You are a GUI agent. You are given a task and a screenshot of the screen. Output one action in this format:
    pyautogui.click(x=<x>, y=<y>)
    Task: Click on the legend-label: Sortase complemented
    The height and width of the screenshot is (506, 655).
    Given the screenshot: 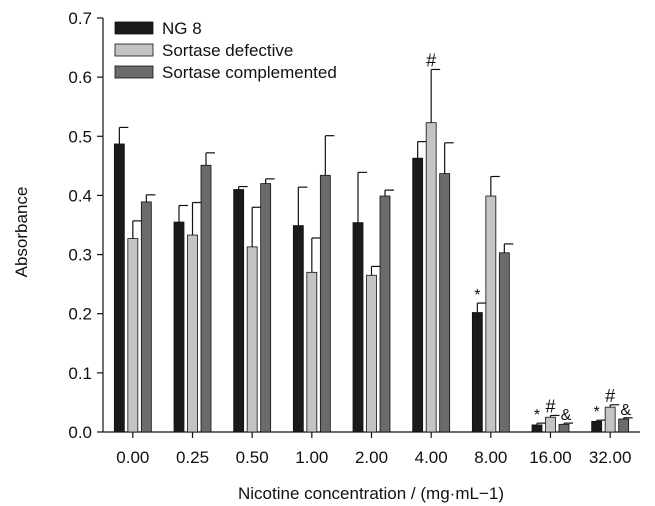 What is the action you would take?
    pyautogui.click(x=249, y=72)
    